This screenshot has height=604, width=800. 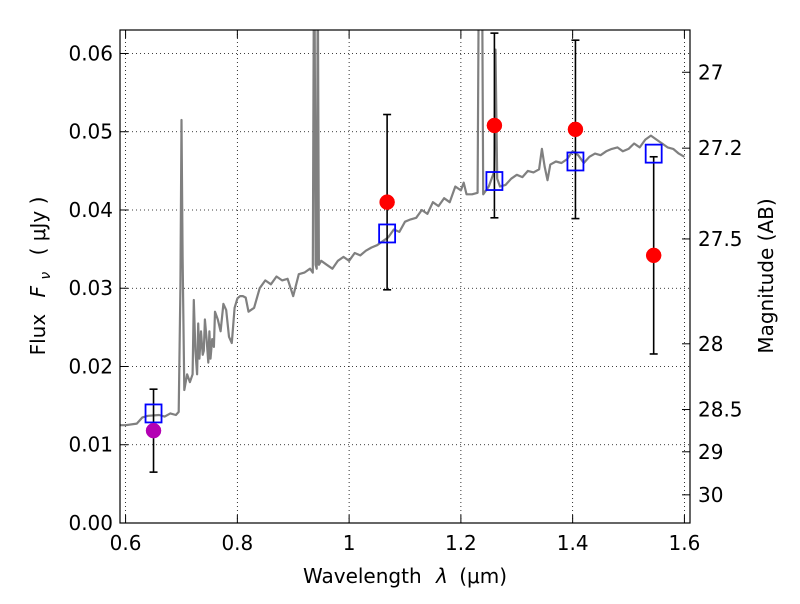 I want to click on x-axis-label-unit: (μm), so click(x=483, y=576).